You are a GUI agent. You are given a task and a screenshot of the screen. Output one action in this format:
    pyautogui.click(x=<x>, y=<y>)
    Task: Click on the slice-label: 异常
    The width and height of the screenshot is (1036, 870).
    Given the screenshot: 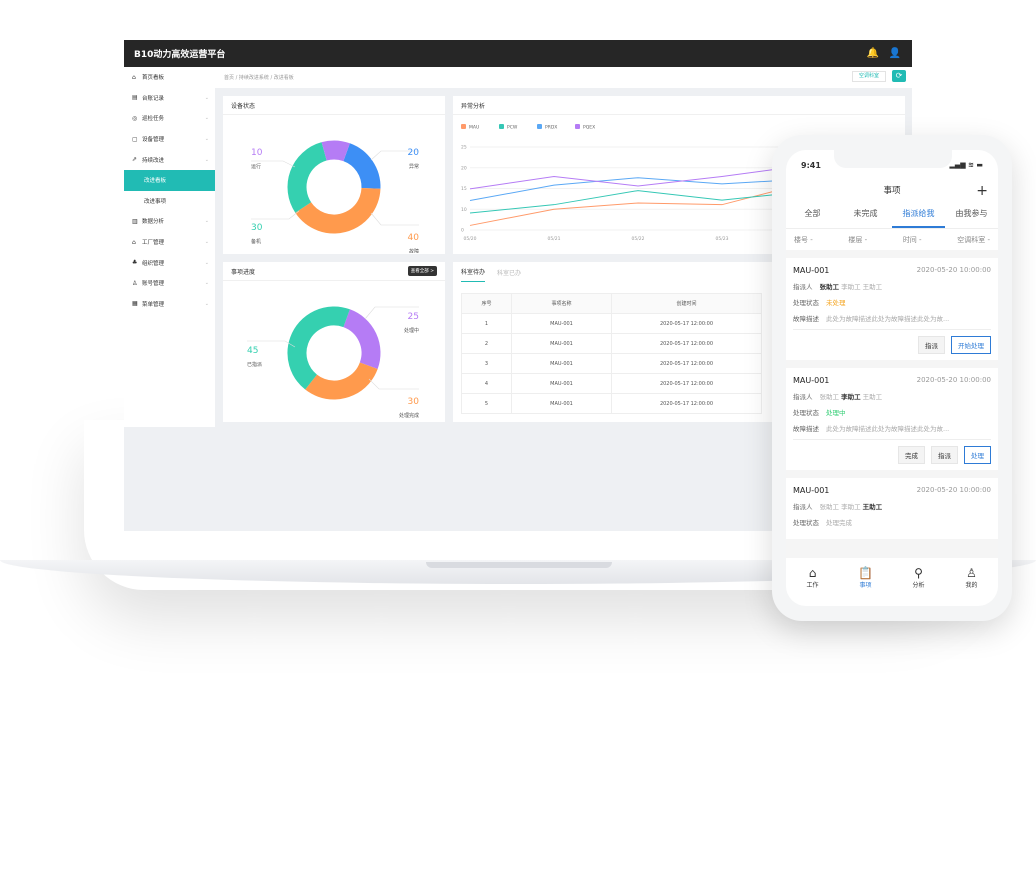 What is the action you would take?
    pyautogui.click(x=414, y=166)
    